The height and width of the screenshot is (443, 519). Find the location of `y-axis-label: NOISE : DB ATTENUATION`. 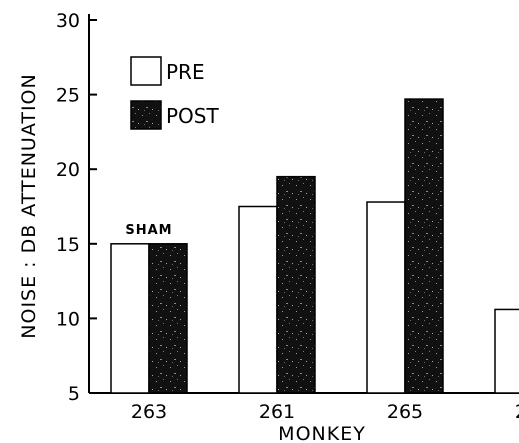

y-axis-label: NOISE : DB ATTENUATION is located at coordinates (29, 205).